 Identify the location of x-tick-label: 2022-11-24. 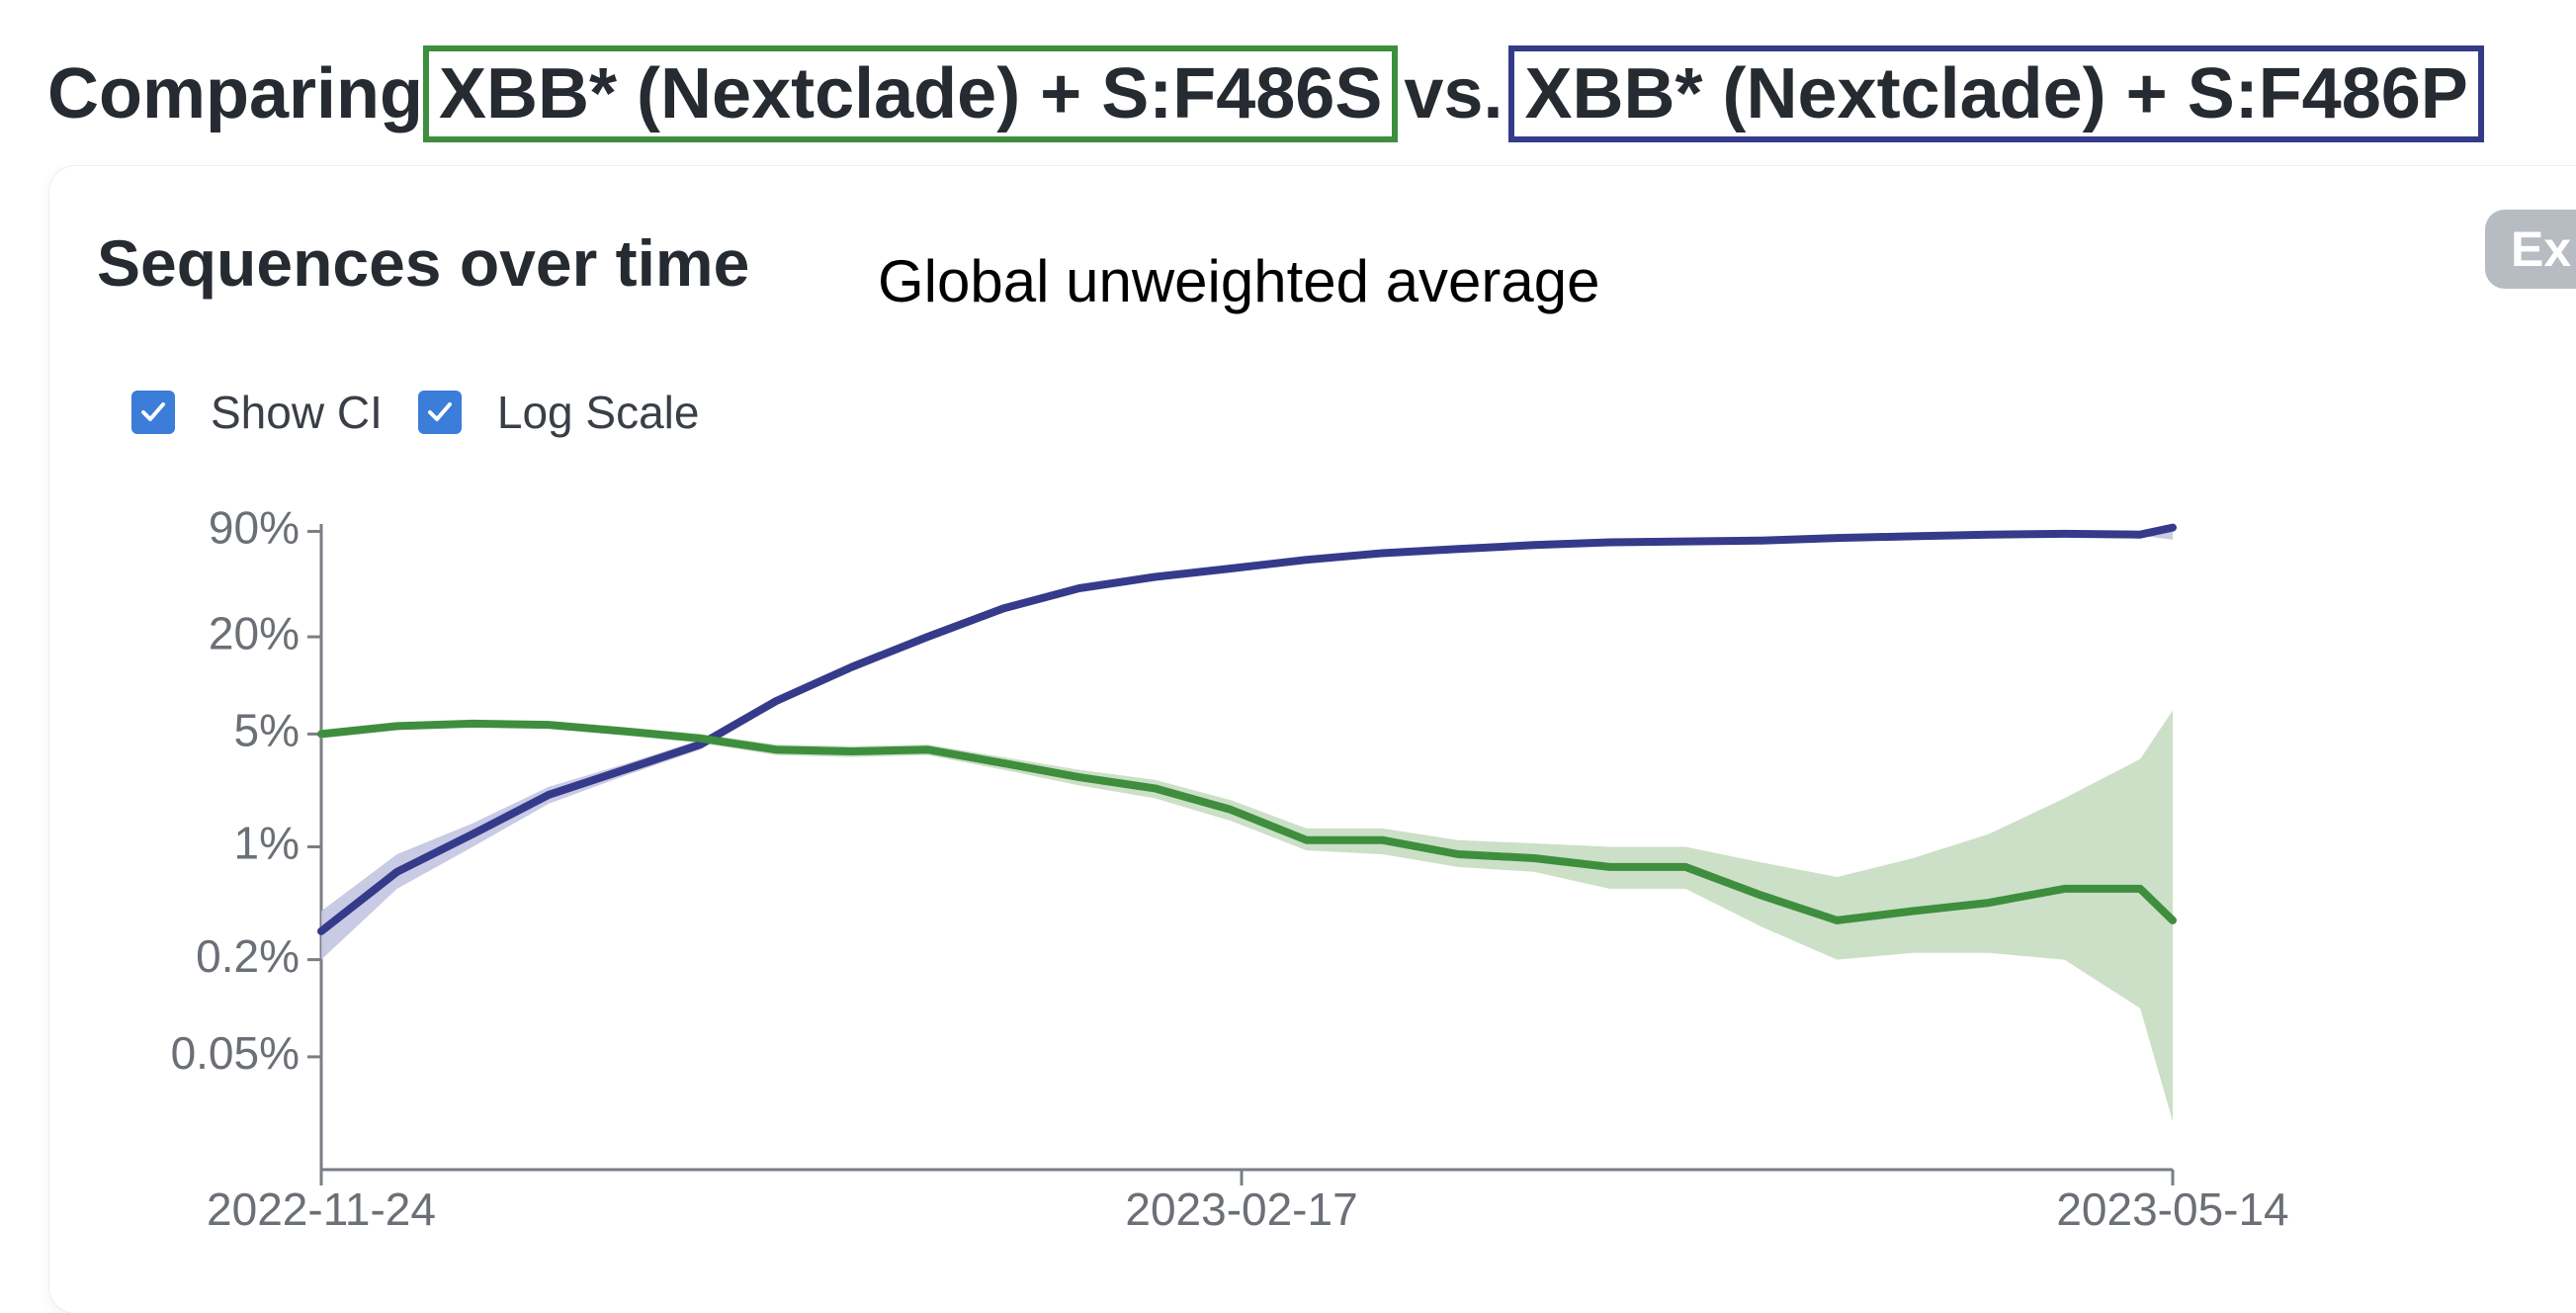
(321, 1209).